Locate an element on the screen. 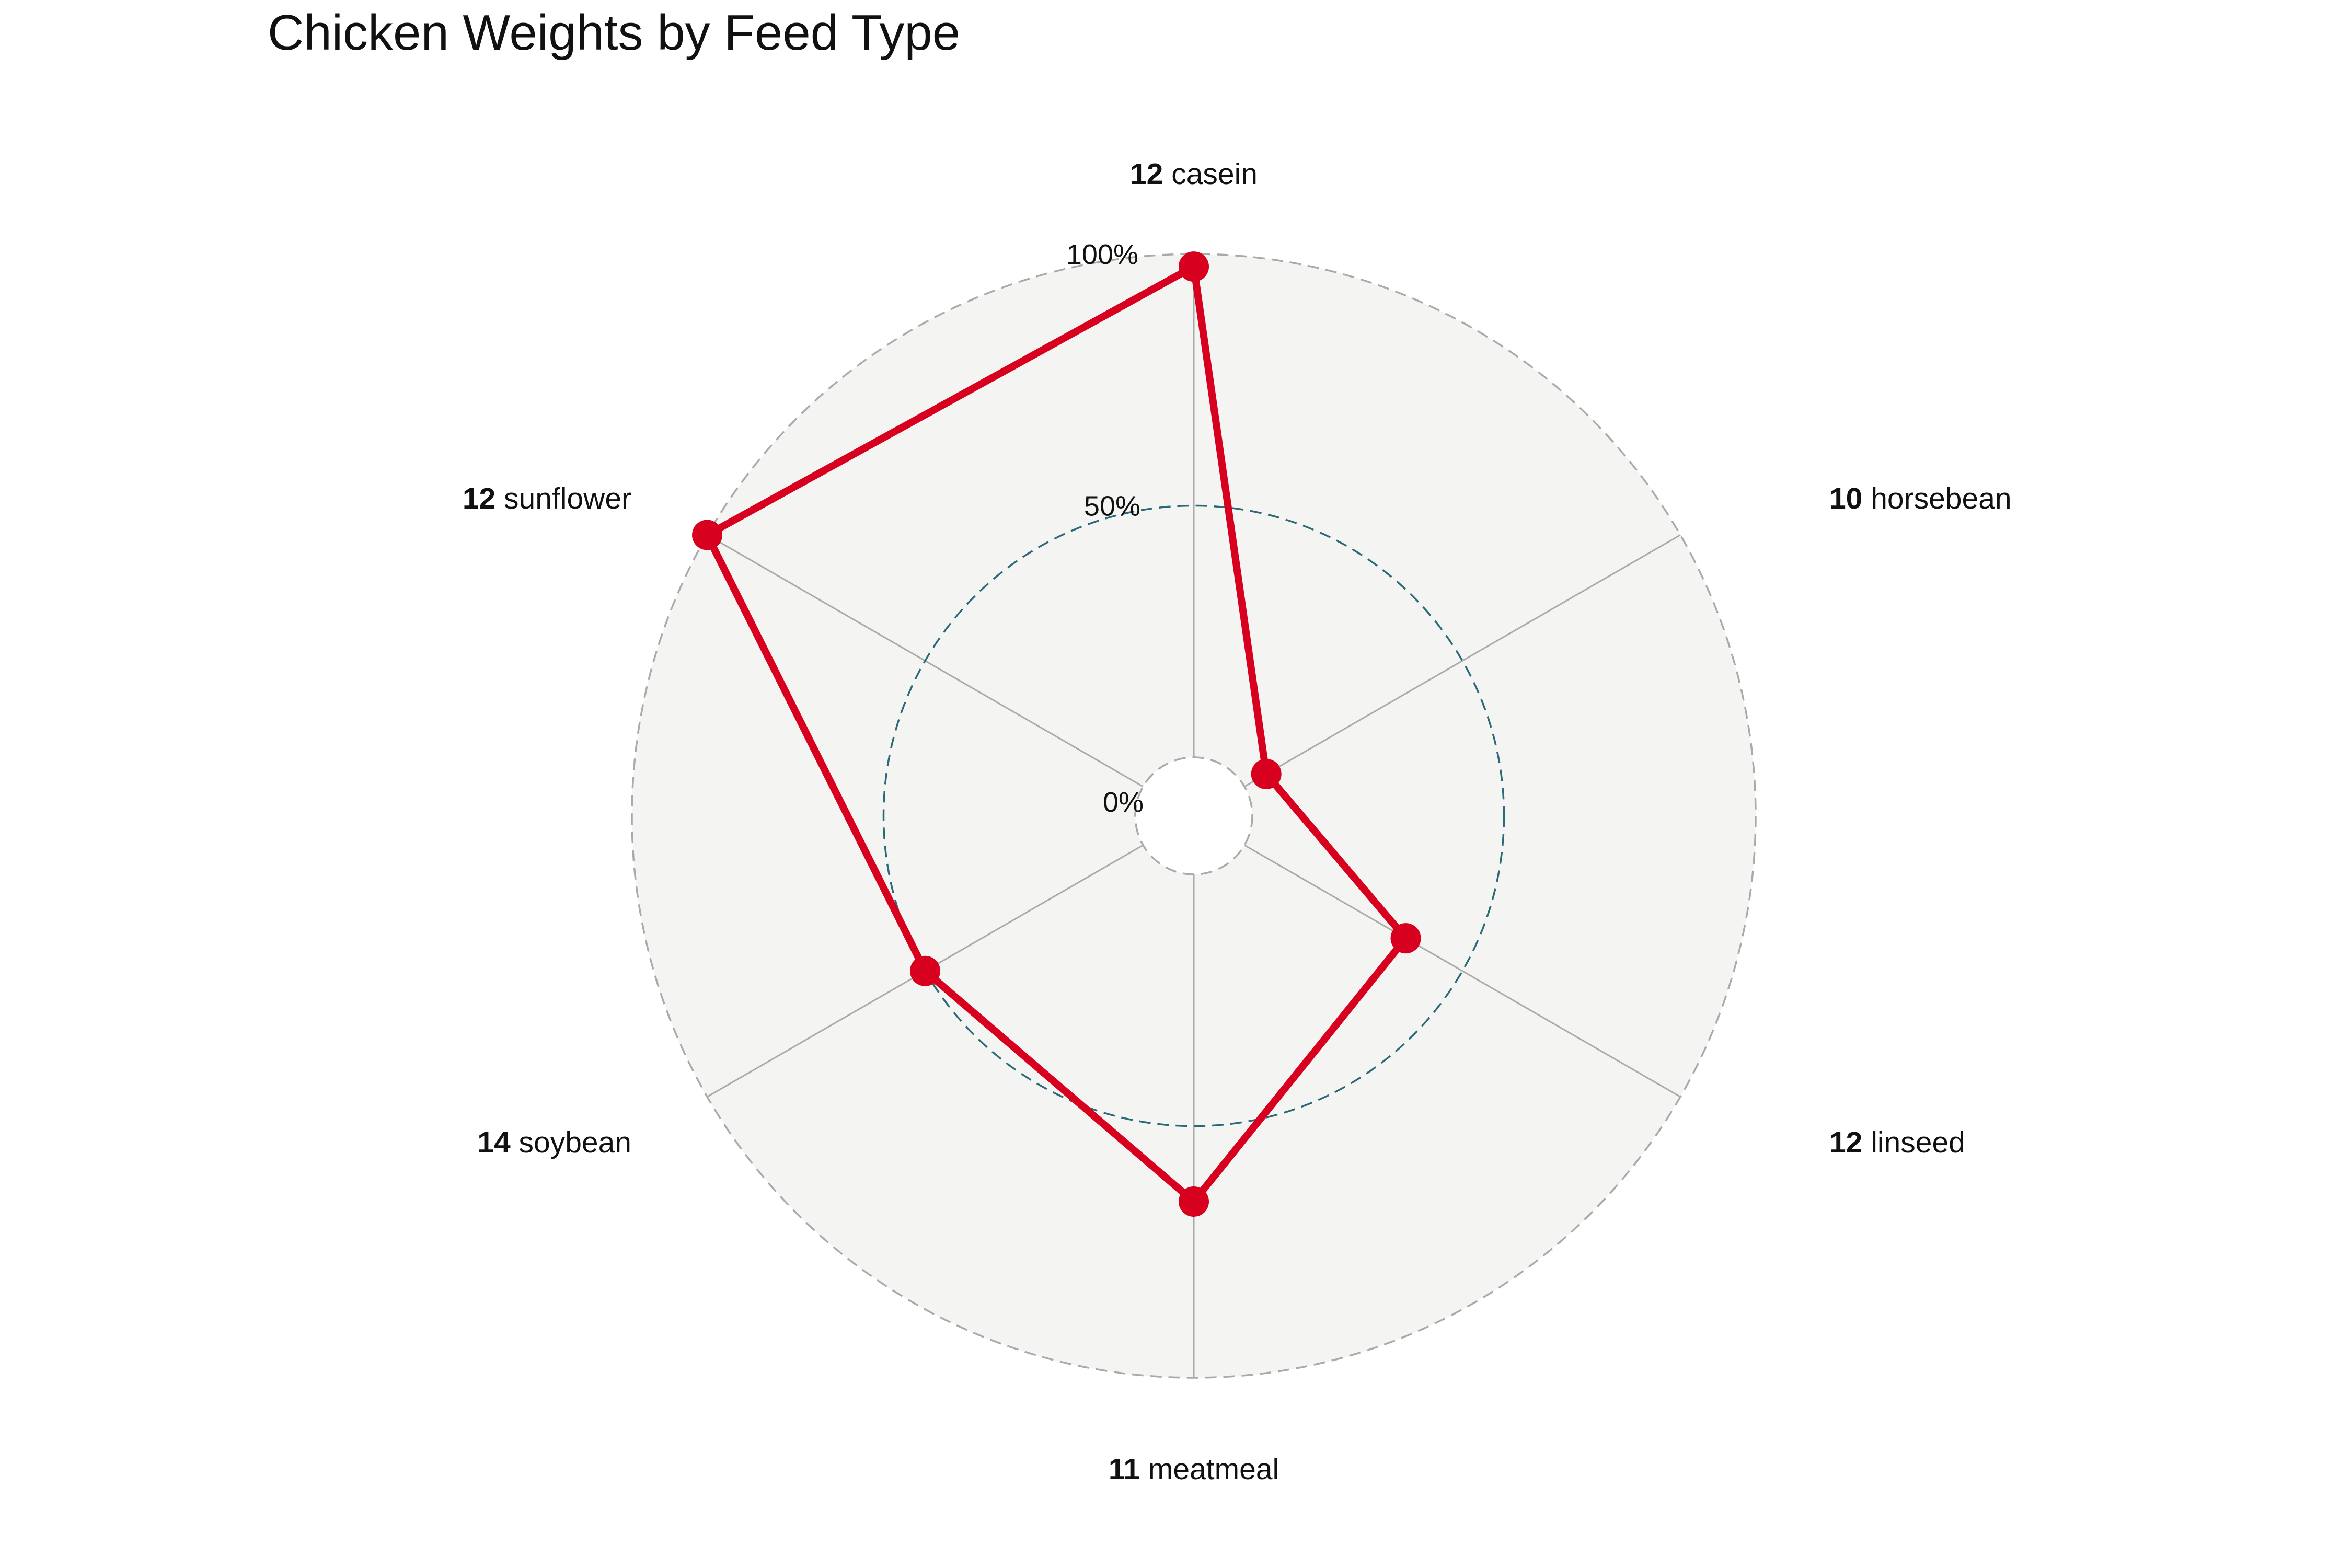 The width and height of the screenshot is (2352, 1568). data-point-horsebean is located at coordinates (1266, 773).